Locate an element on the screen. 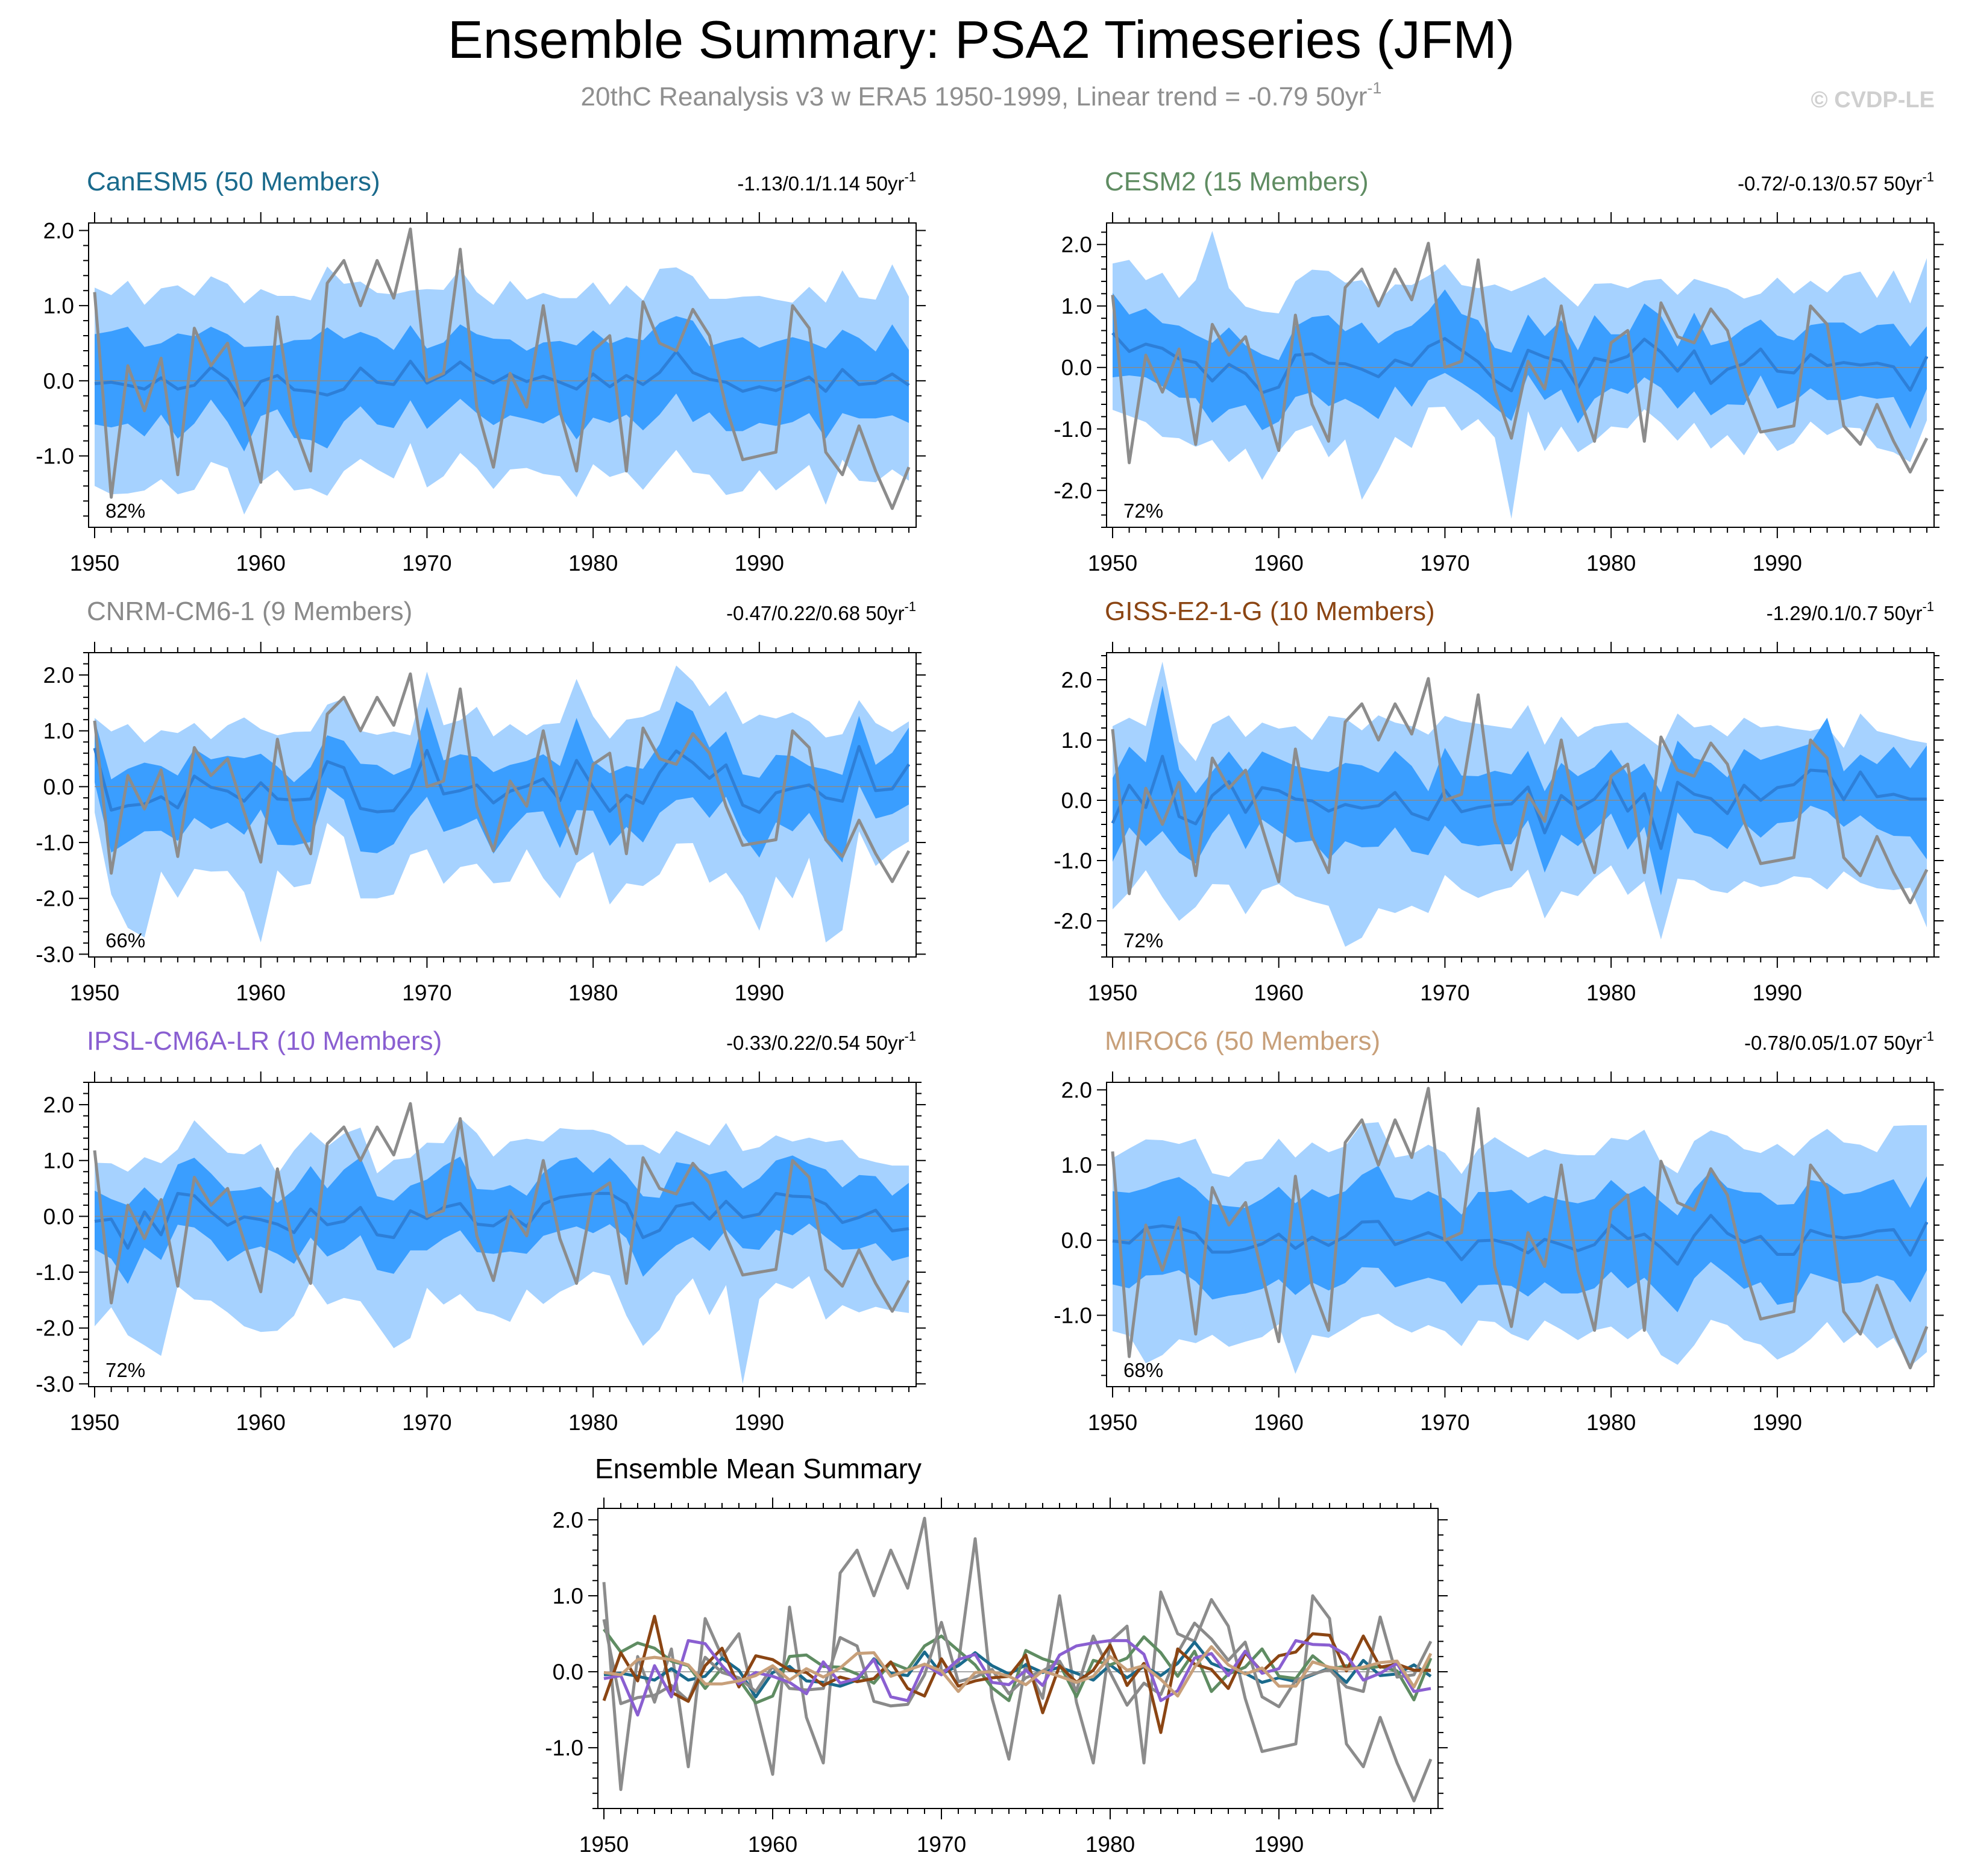  panel-4-xtick-label: 1990 is located at coordinates (759, 1422).